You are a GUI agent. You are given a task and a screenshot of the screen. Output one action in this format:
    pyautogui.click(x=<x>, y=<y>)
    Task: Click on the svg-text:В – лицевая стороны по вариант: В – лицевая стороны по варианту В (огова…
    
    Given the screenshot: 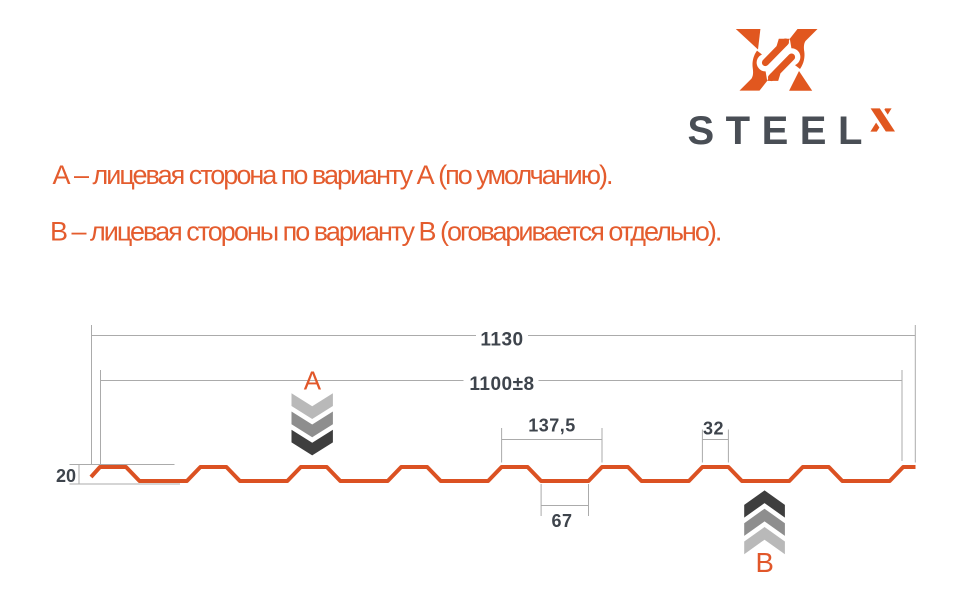 What is the action you would take?
    pyautogui.click(x=385, y=232)
    